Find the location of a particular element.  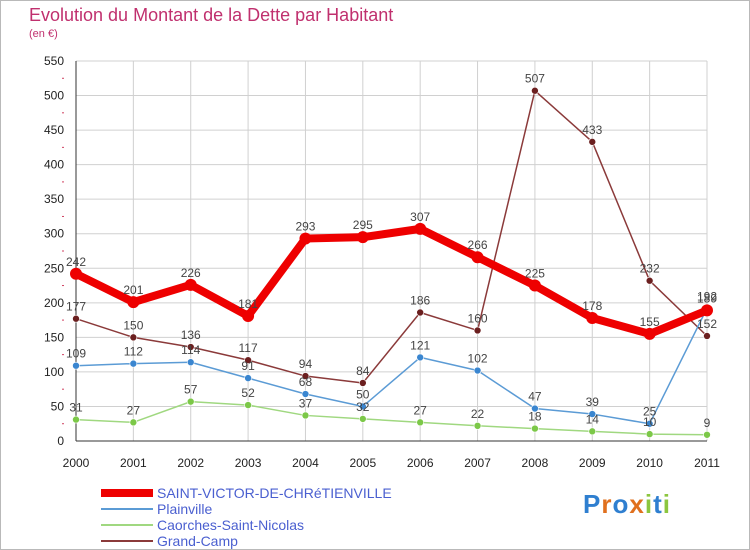

data-label: 39 is located at coordinates (593, 402).